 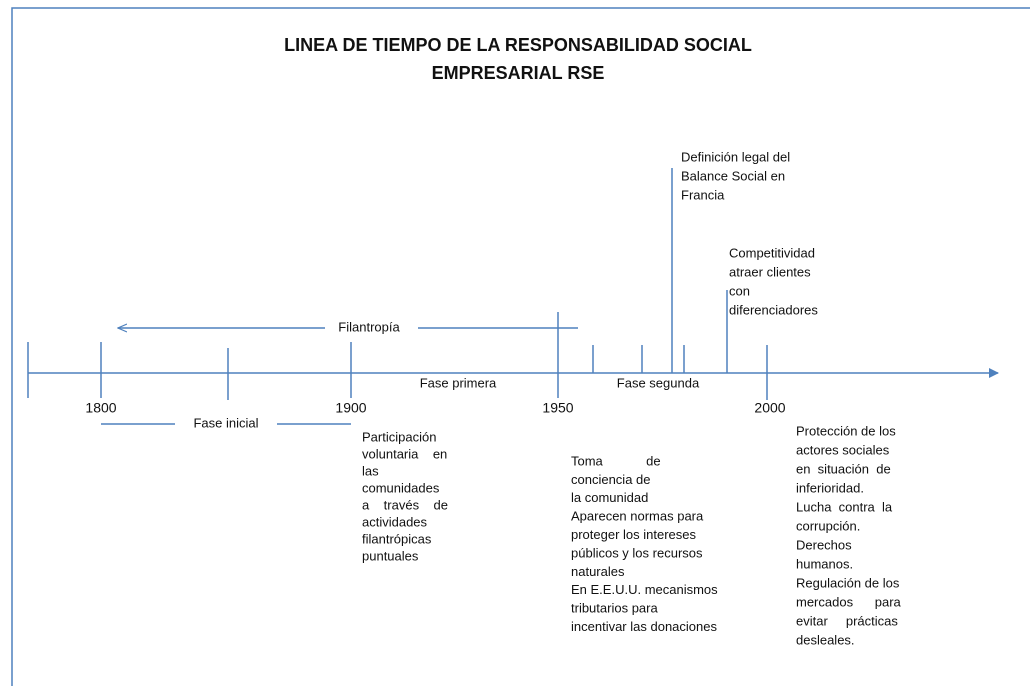 What do you see at coordinates (769, 408) in the screenshot?
I see `year: 2000` at bounding box center [769, 408].